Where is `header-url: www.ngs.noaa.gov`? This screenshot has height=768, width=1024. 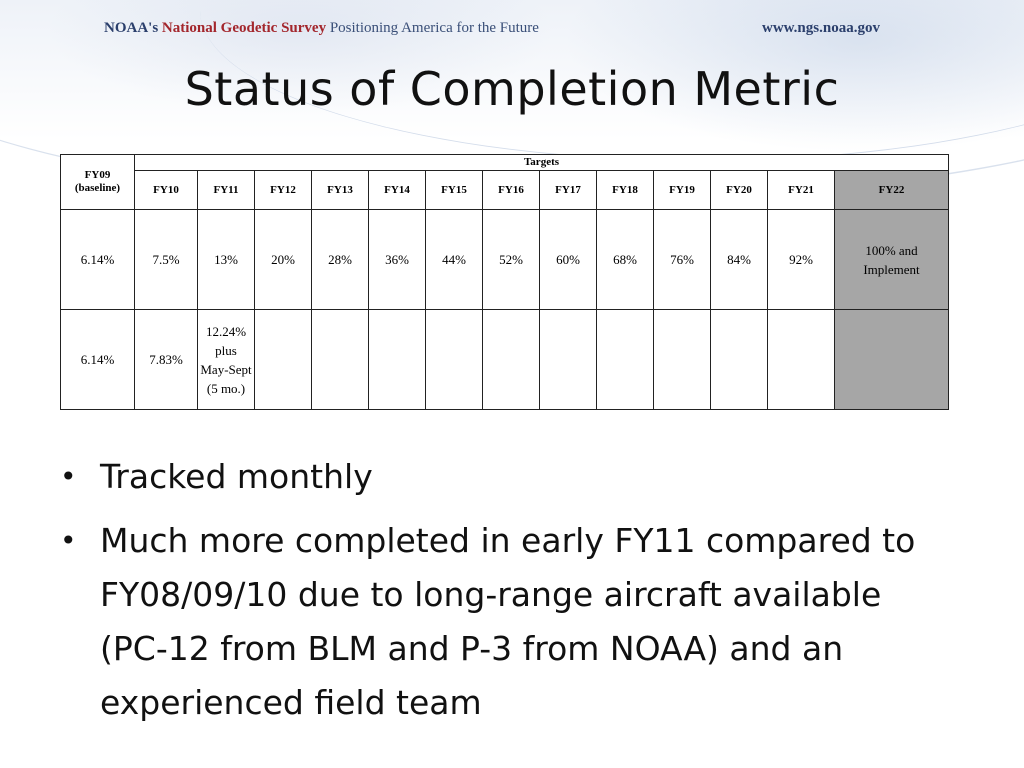
header-url: www.ngs.noaa.gov is located at coordinates (821, 28).